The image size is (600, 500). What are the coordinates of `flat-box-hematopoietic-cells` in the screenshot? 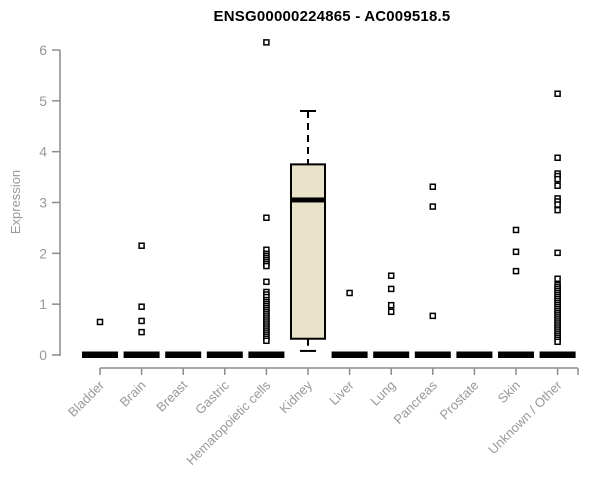 It's located at (266, 354).